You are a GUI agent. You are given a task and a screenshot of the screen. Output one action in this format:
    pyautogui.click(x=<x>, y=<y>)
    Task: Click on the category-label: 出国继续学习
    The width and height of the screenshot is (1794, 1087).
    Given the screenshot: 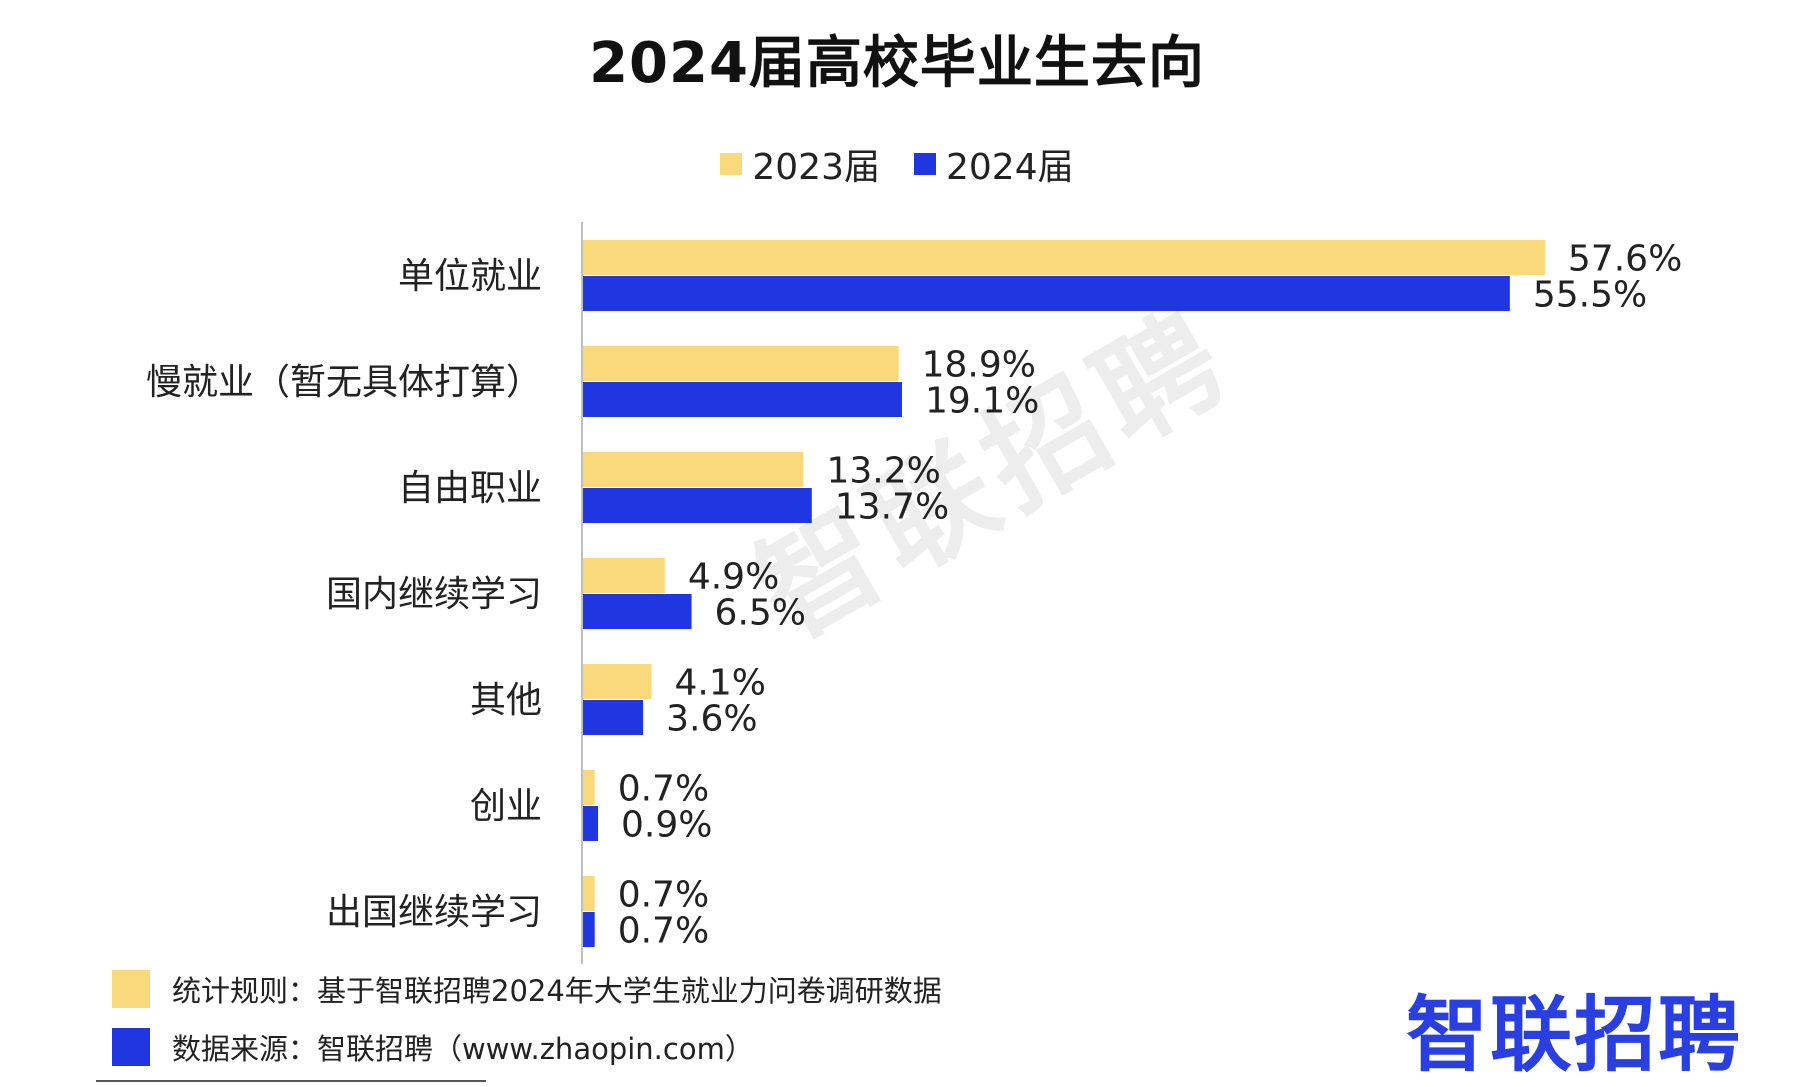 What is the action you would take?
    pyautogui.click(x=434, y=912)
    